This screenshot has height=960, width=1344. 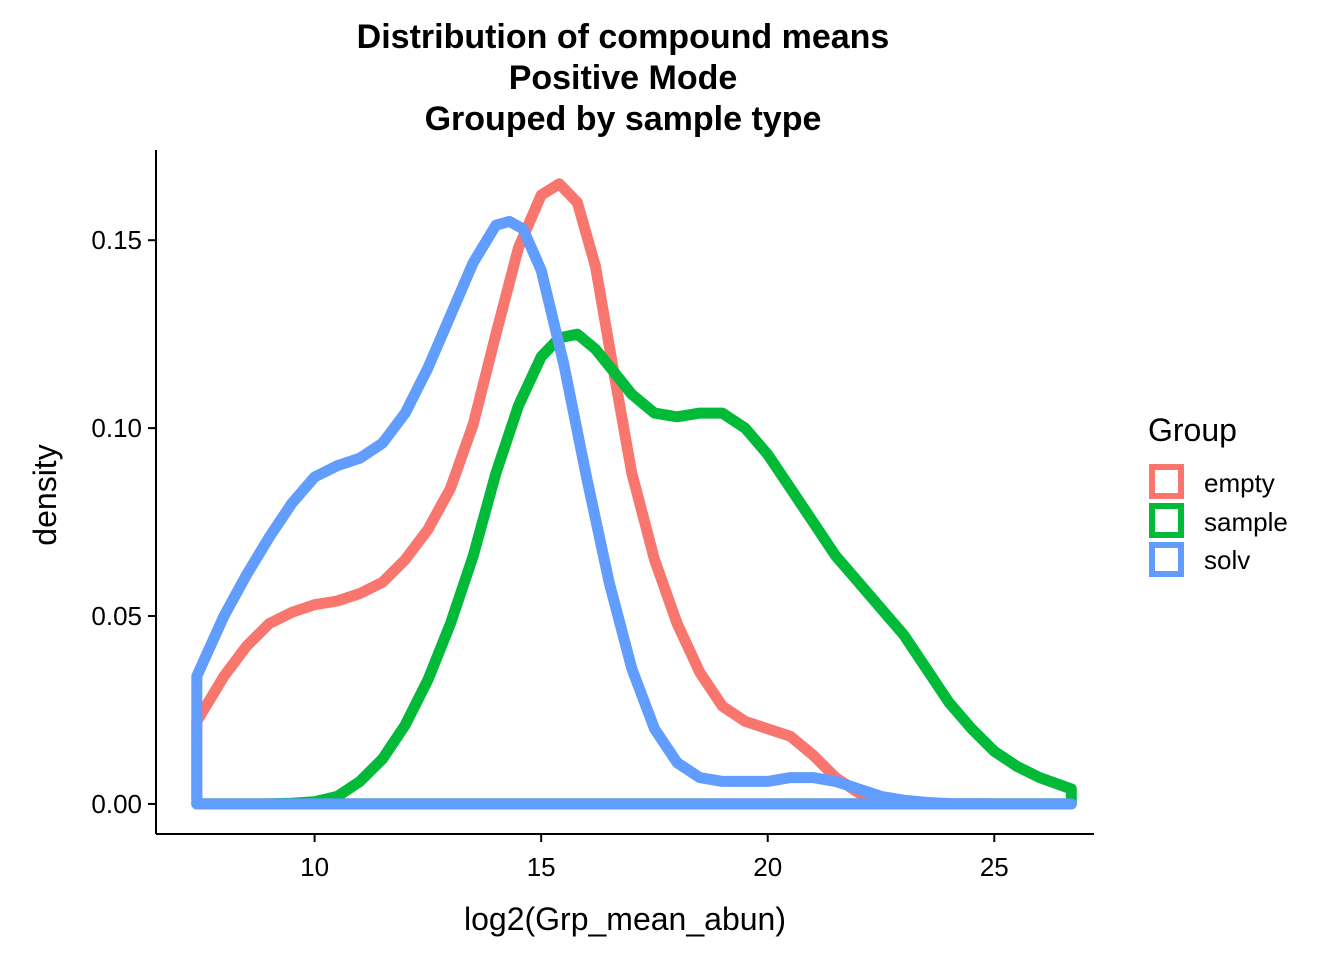 What do you see at coordinates (1166, 481) in the screenshot?
I see `legend-key-empty` at bounding box center [1166, 481].